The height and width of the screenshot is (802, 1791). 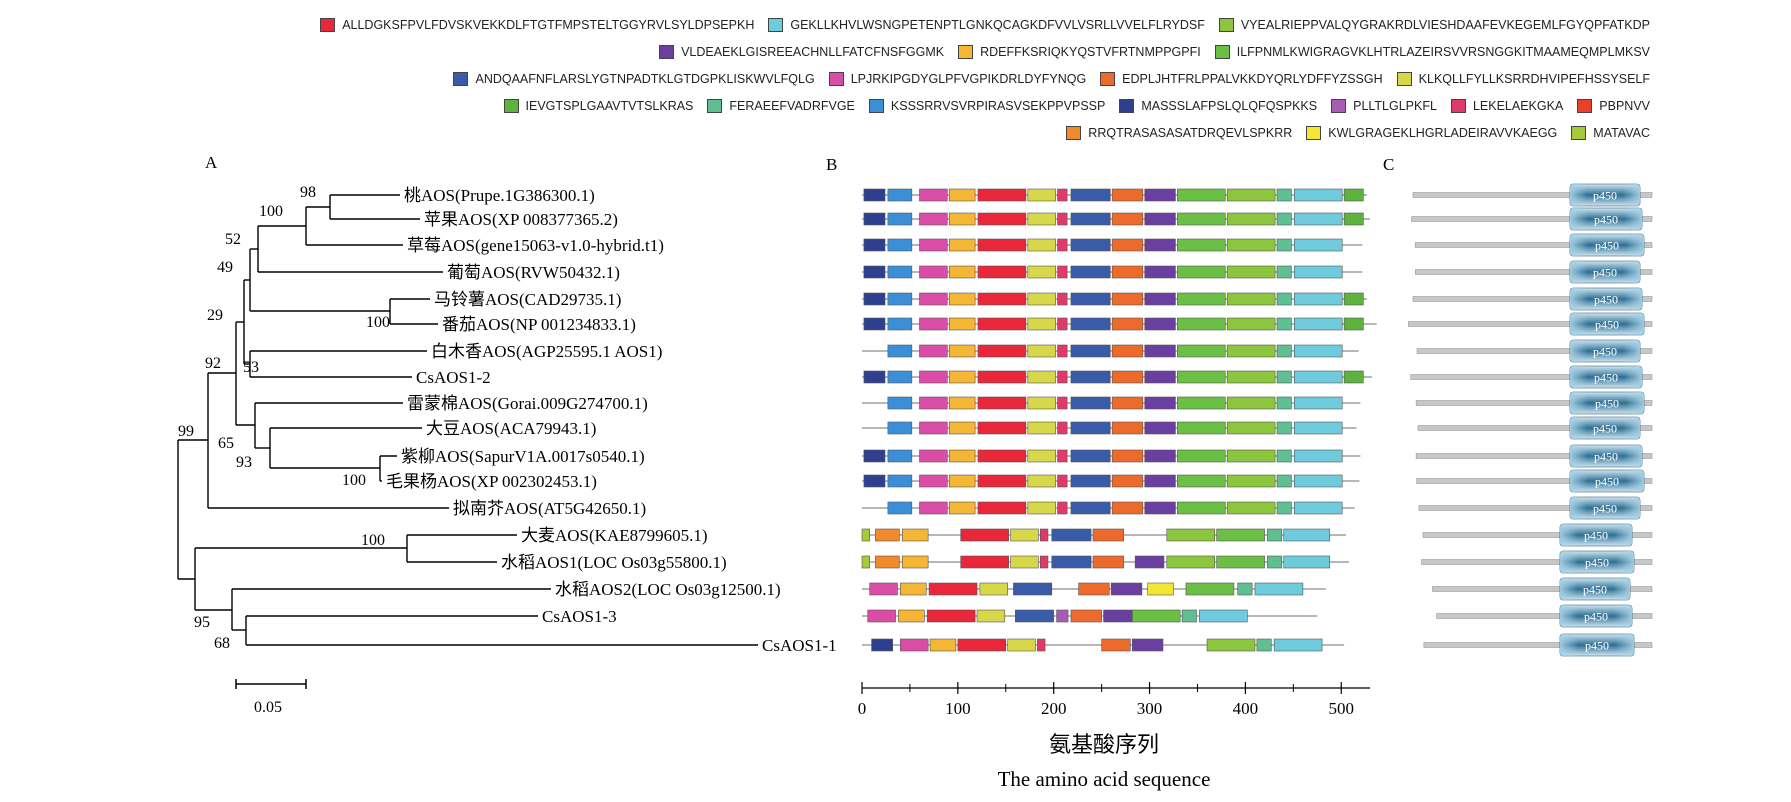 I want to click on p450-domain-label: p450, so click(x=1607, y=325).